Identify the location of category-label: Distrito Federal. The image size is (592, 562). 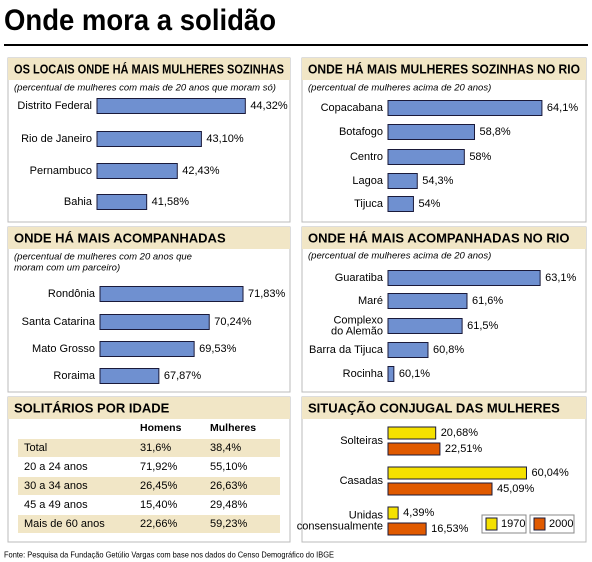
(54, 106).